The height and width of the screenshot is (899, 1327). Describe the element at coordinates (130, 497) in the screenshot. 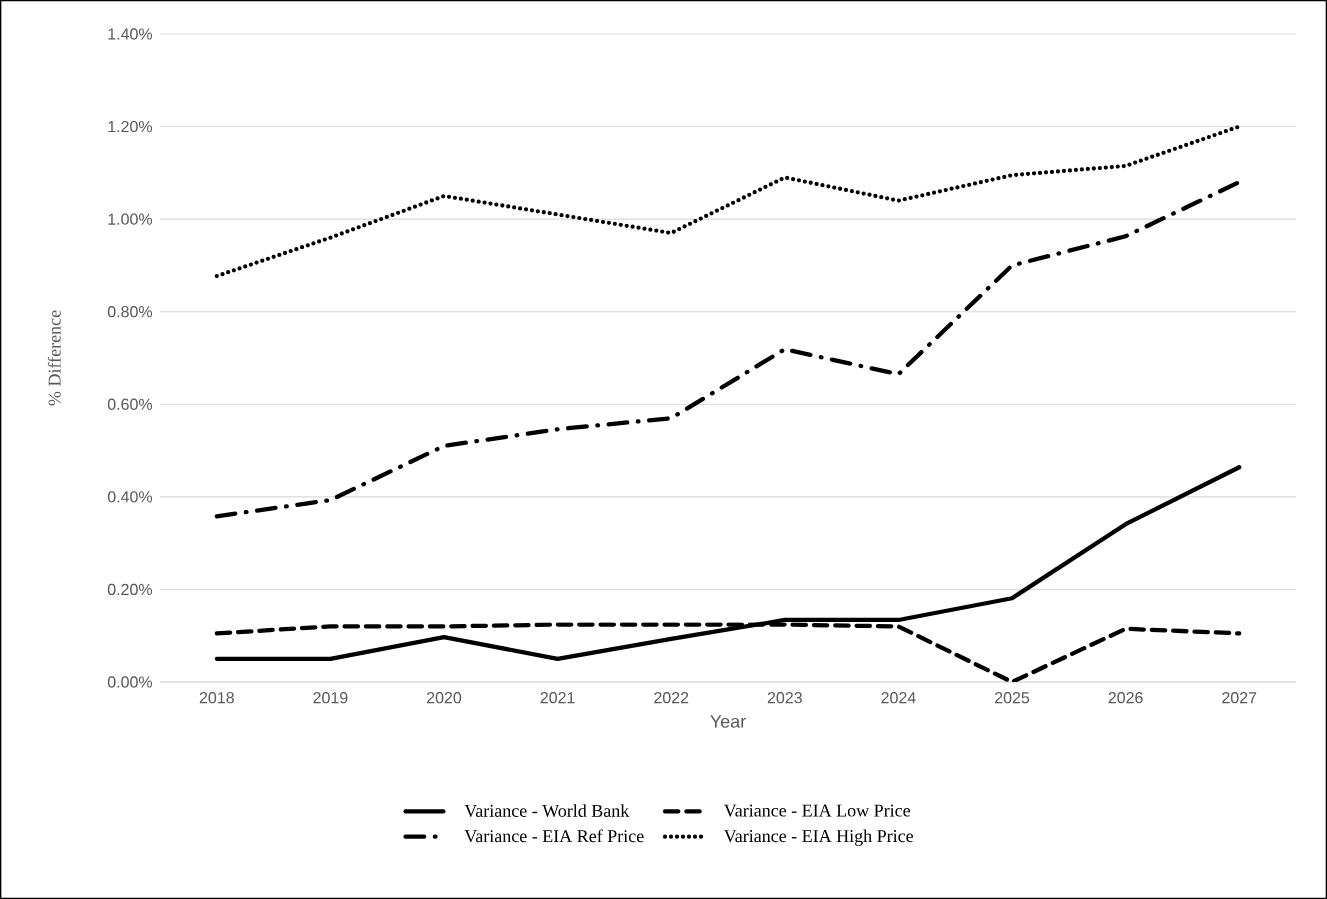

I see `y-tick-label: 0.40%` at that location.